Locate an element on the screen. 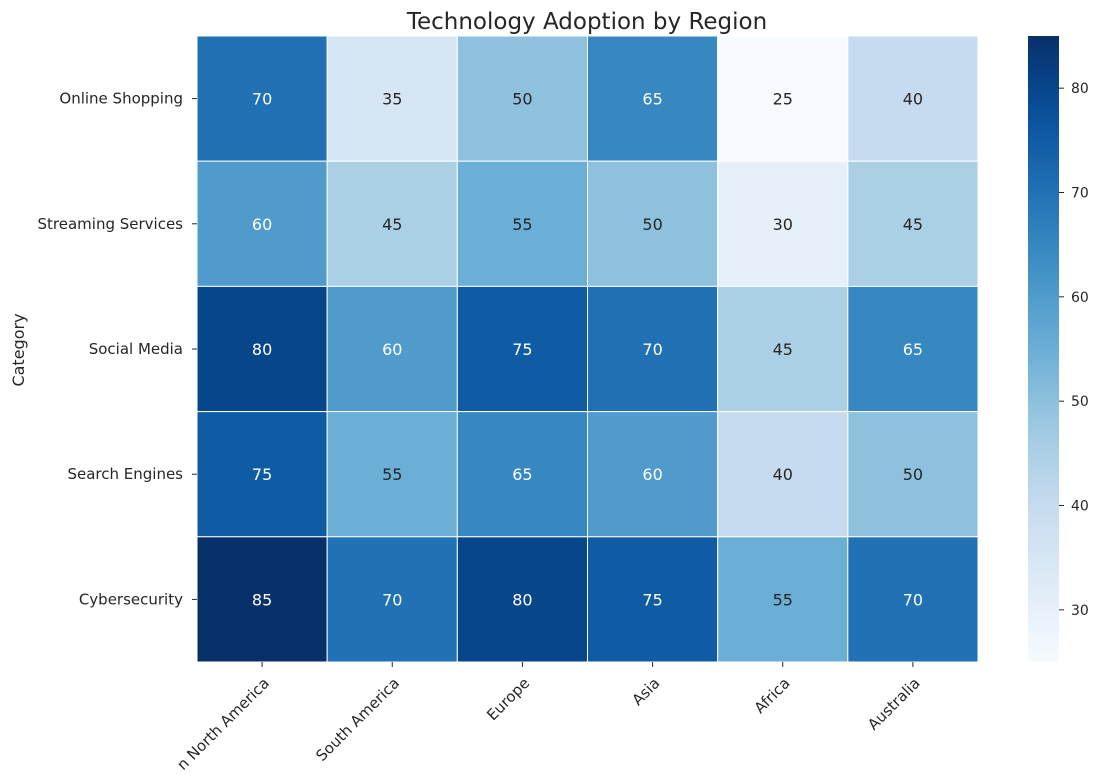  cell-value-label: 85 is located at coordinates (262, 599).